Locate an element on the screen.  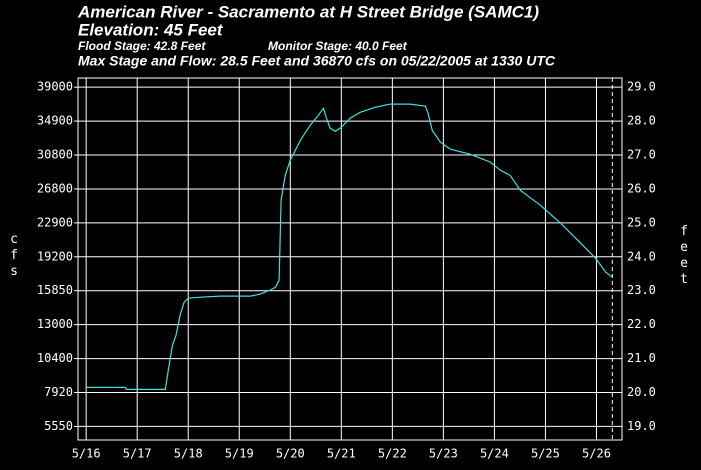
x-tick-label: 5/20 is located at coordinates (290, 454).